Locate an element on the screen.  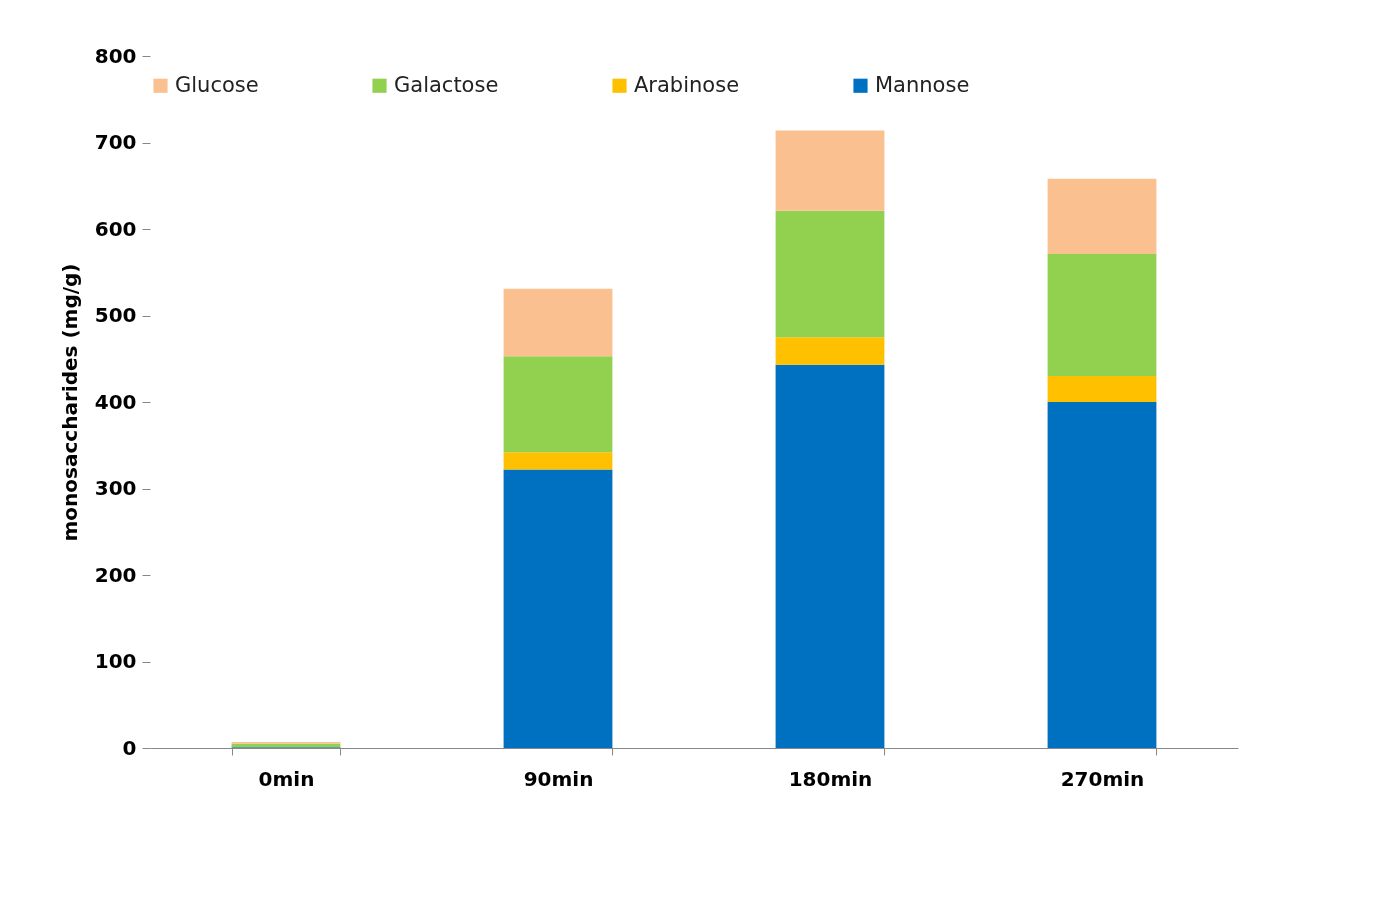
legend-label: Glucose is located at coordinates (217, 84).